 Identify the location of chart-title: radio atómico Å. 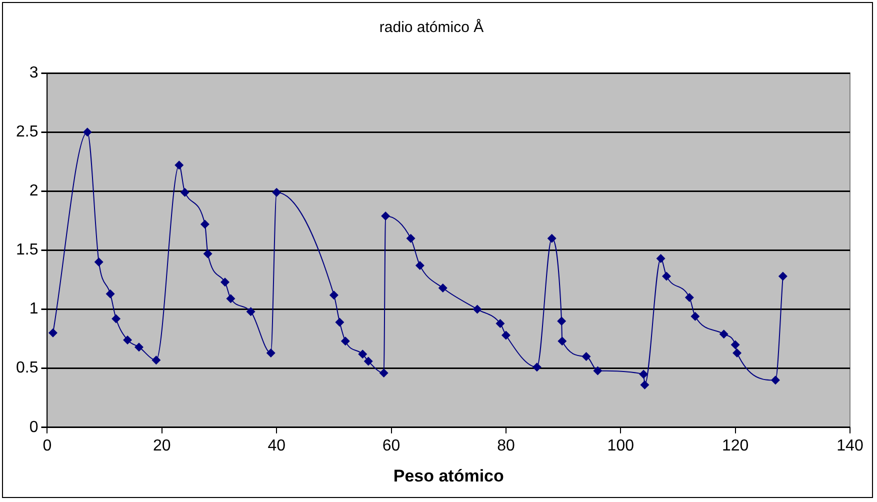
(431, 27).